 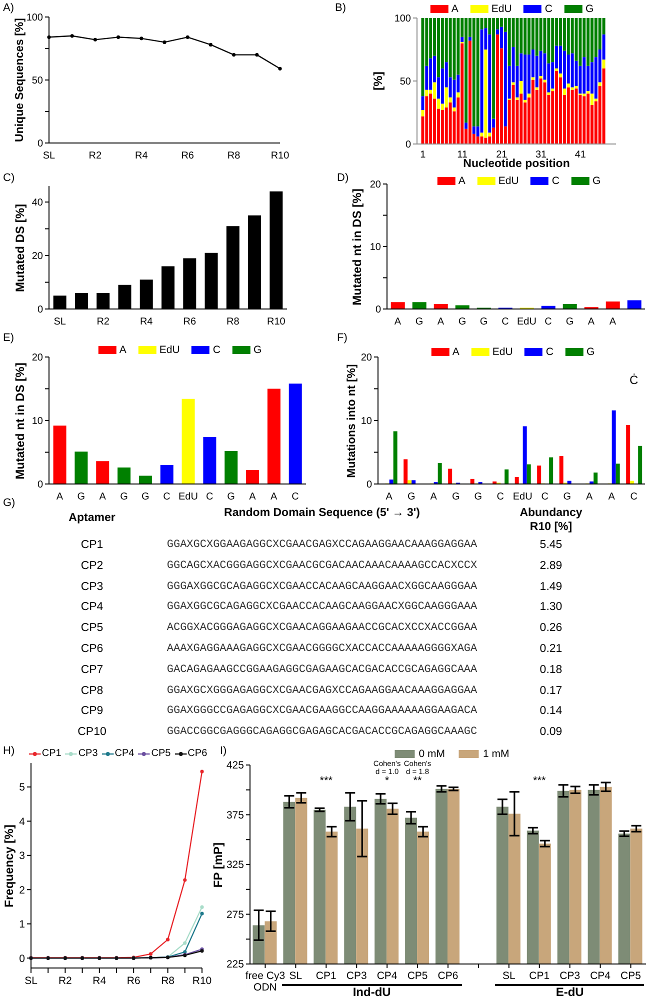 What do you see at coordinates (265, 982) in the screenshot?
I see `x-tick-label: free Cy3 ODN` at bounding box center [265, 982].